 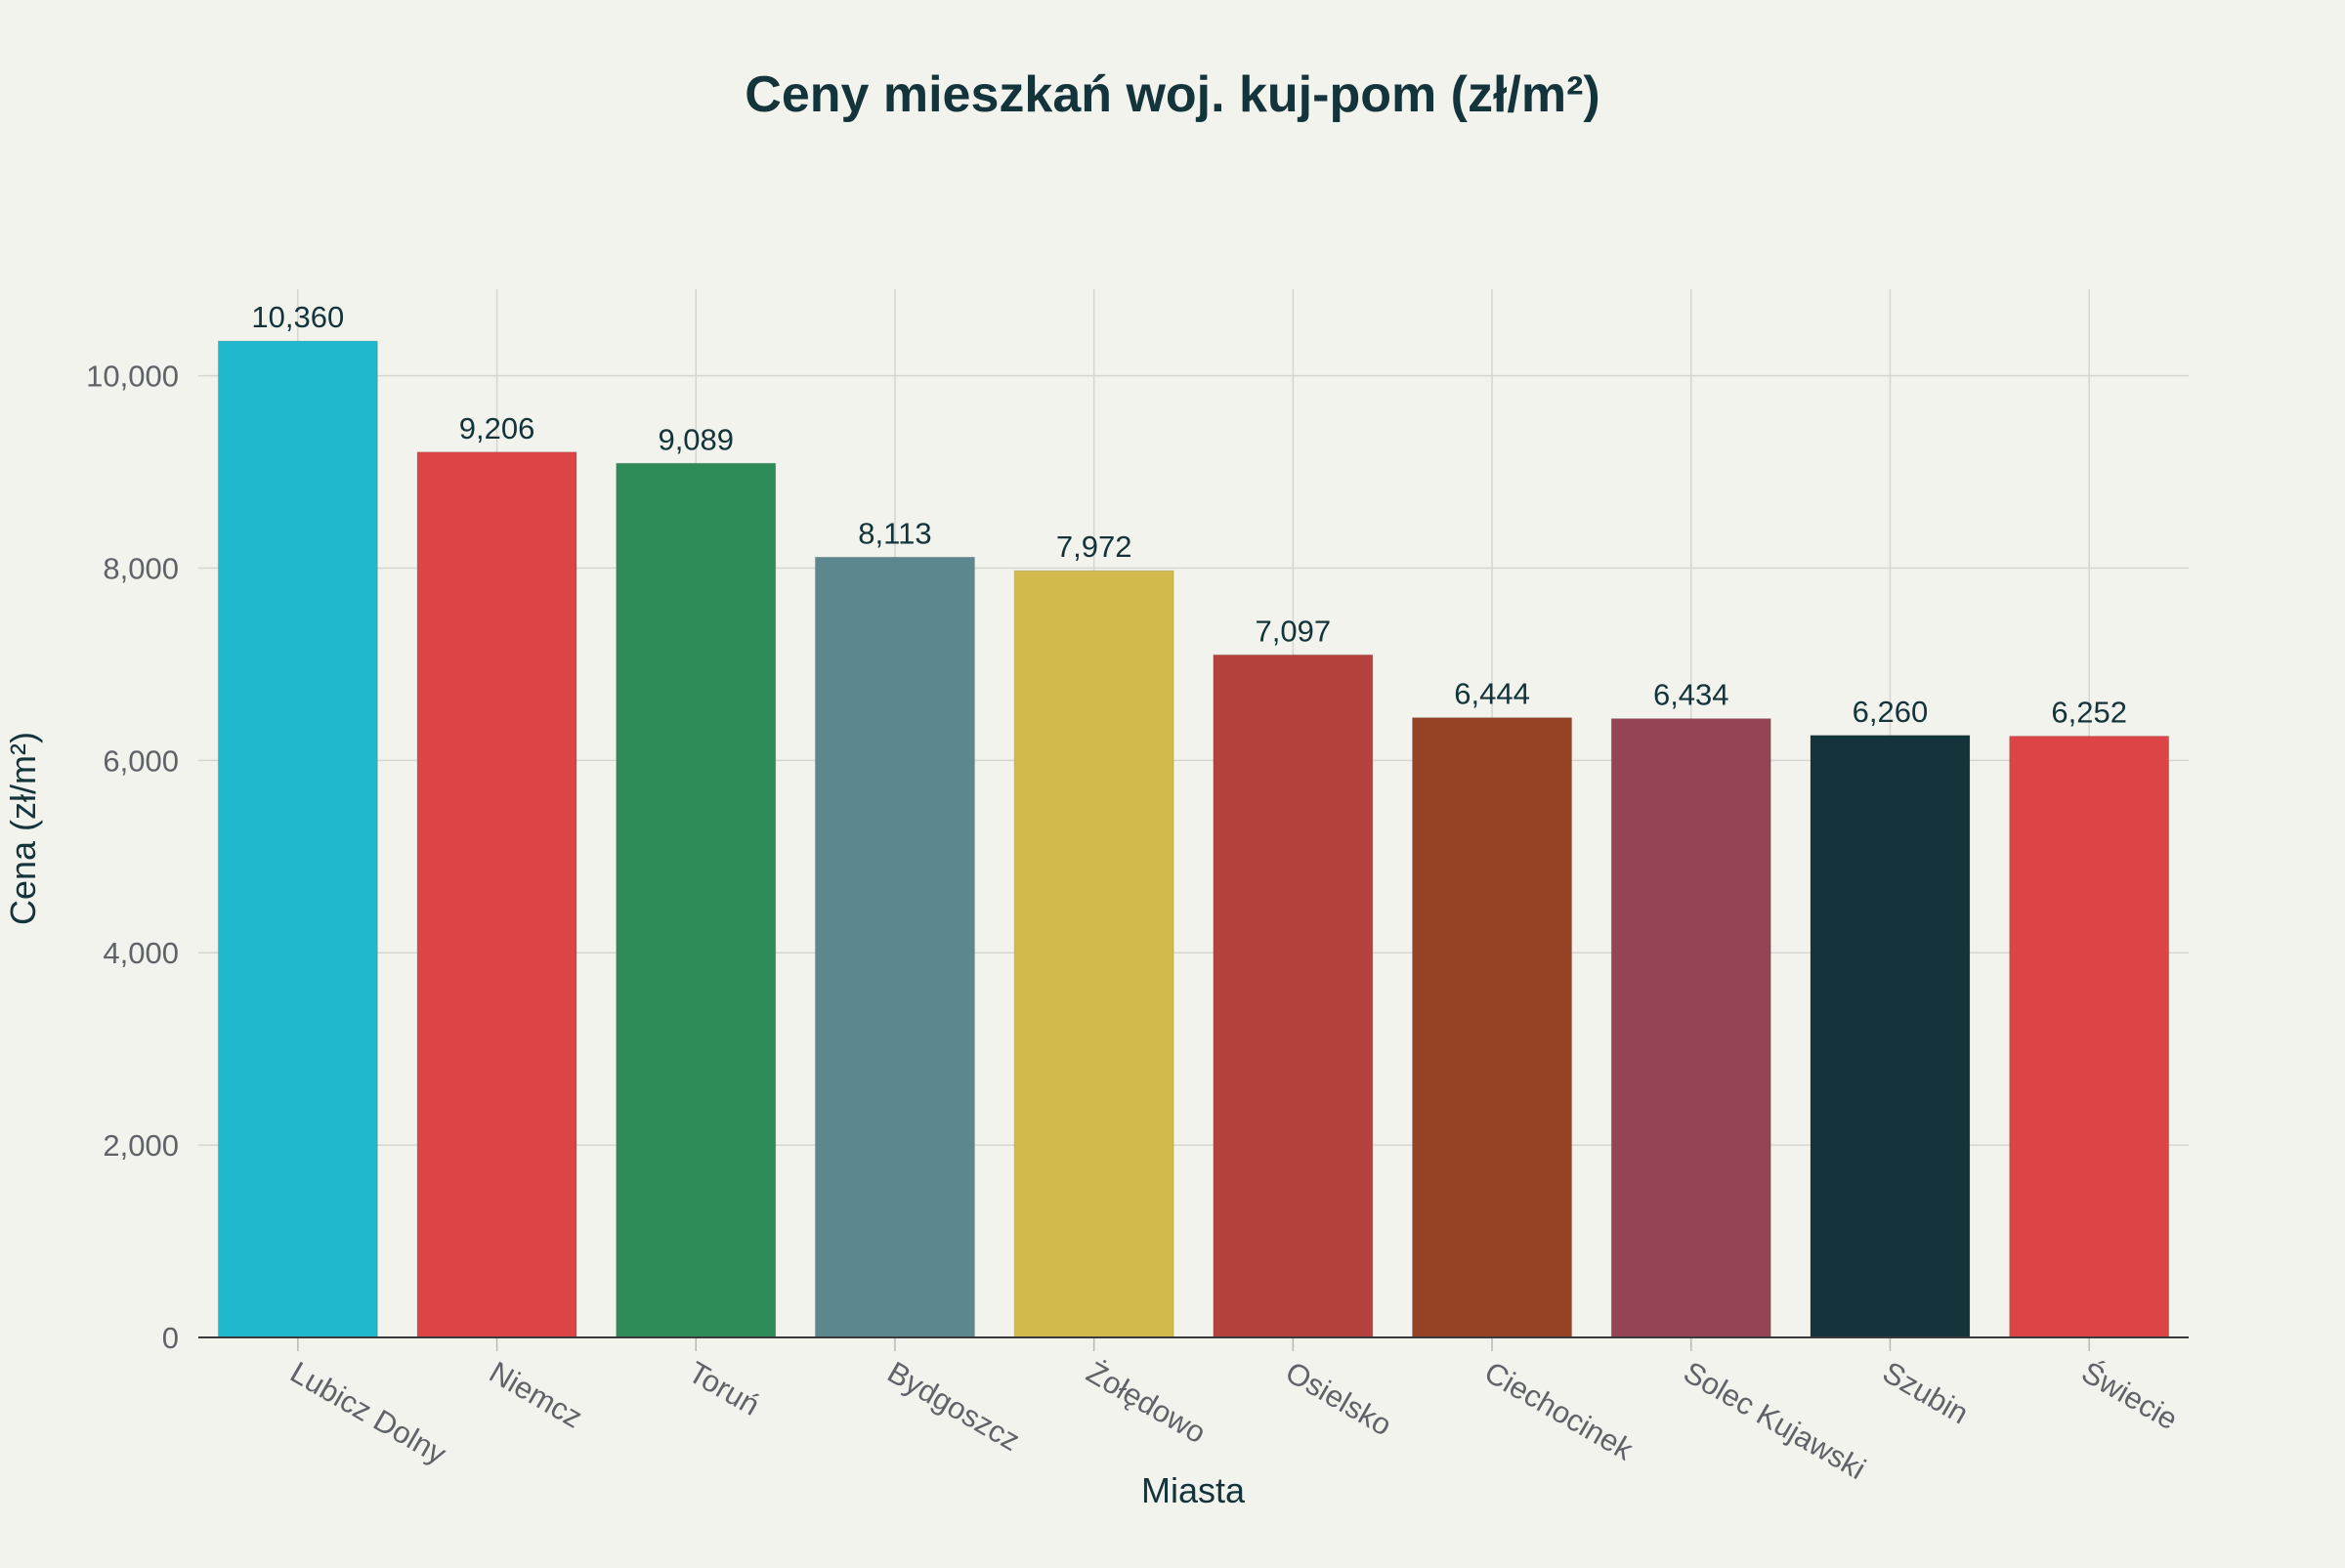 I want to click on x-tick-label: Toruń, so click(x=724, y=1388).